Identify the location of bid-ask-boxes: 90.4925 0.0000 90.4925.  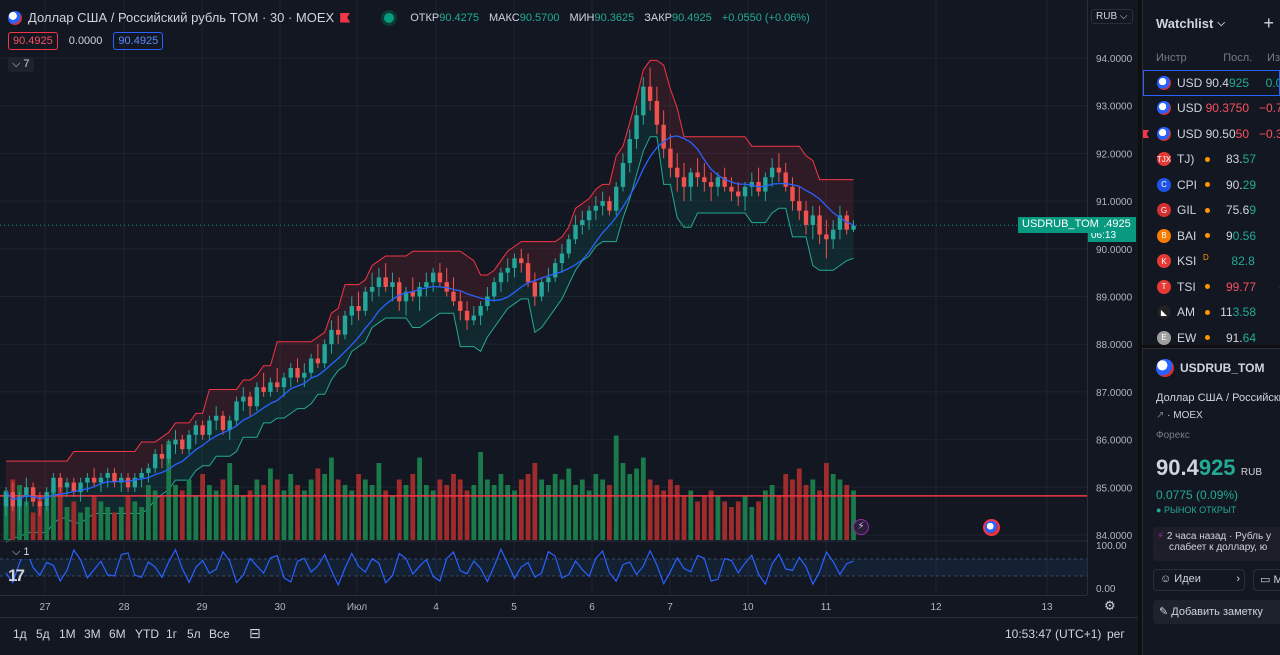
(86, 41).